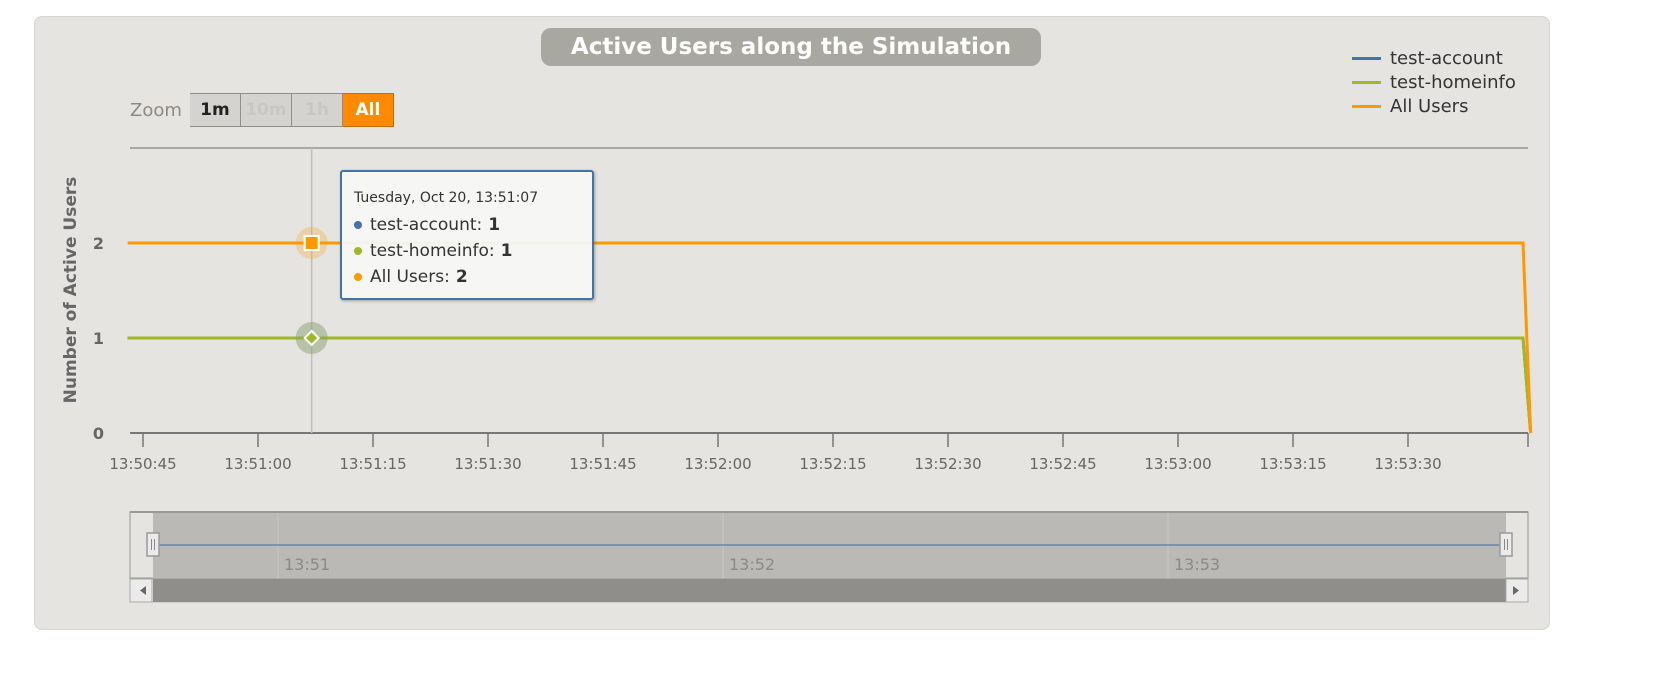 Image resolution: width=1680 pixels, height=700 pixels. I want to click on x-tick-label: 13:52:00, so click(717, 464).